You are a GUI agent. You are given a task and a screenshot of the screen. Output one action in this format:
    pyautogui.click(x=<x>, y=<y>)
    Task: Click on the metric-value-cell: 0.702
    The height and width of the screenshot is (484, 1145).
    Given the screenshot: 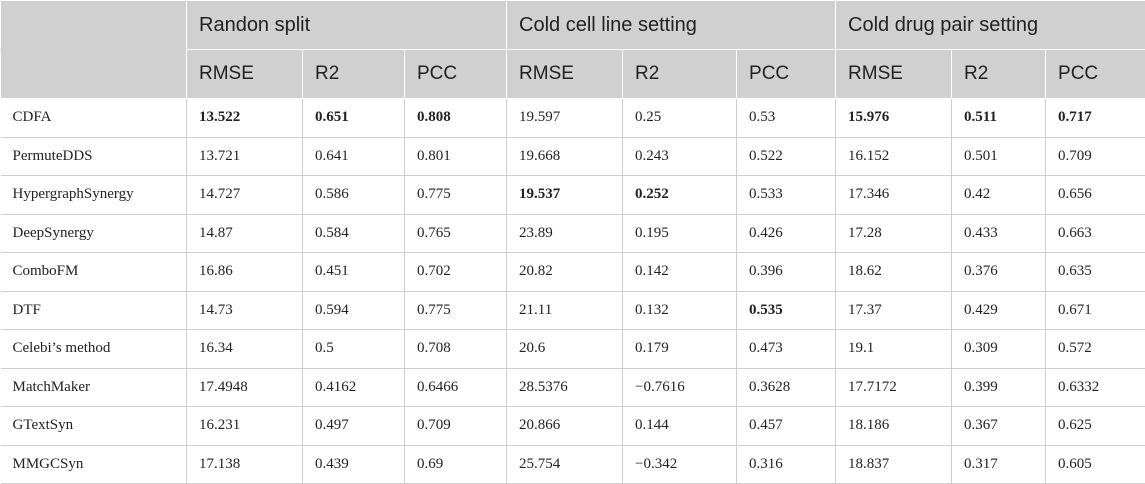 What is the action you would take?
    pyautogui.click(x=456, y=272)
    